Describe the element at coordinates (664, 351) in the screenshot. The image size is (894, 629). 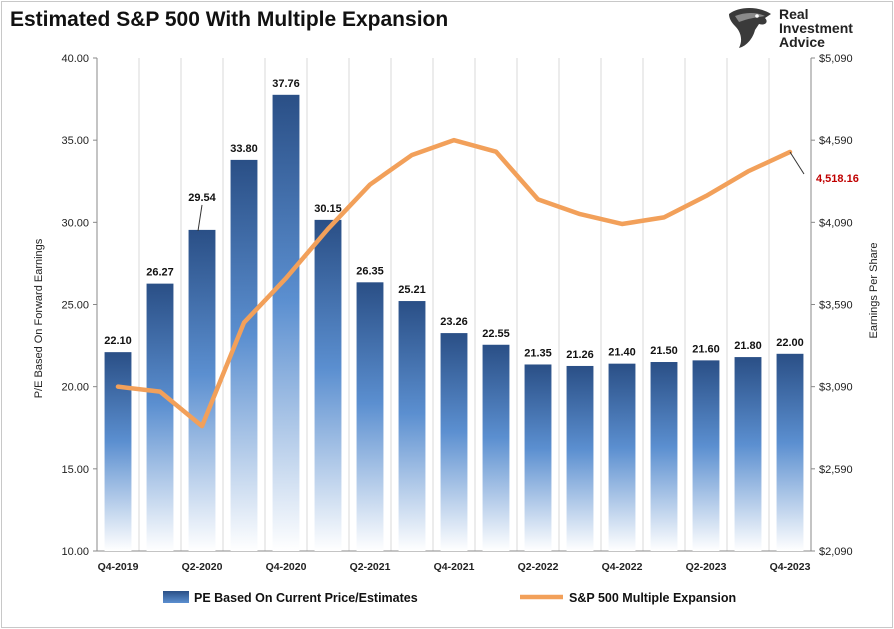
I see `bar-data-label: 21.50` at that location.